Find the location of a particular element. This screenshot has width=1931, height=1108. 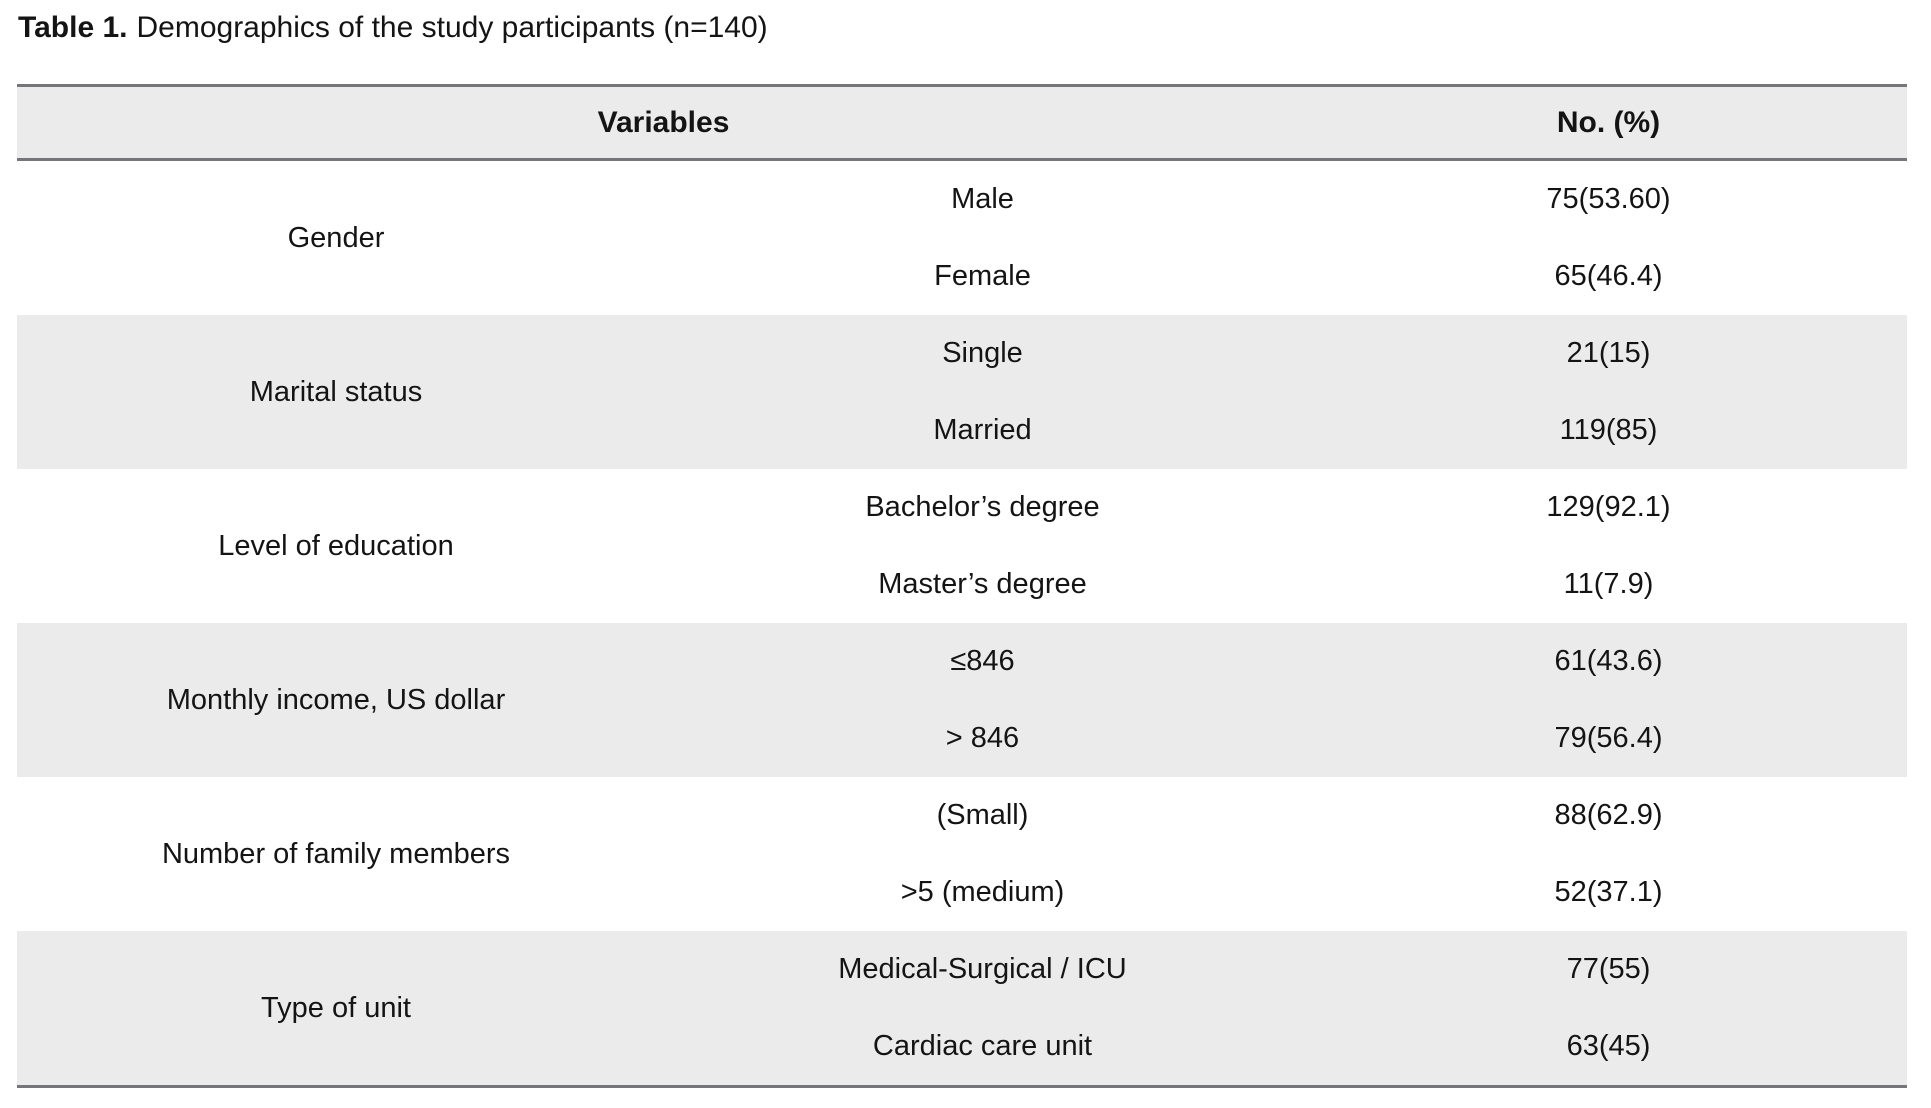

category-cell: Bachelor’s degree is located at coordinates (982, 507).